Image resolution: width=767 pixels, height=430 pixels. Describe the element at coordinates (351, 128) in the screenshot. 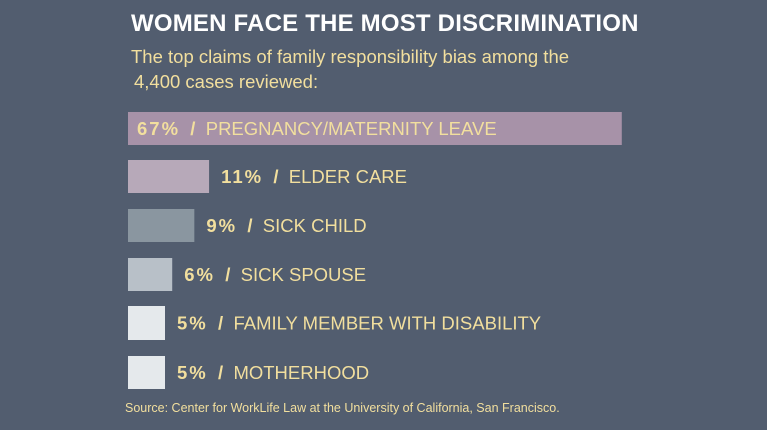

I see `category-label: PREGNANCY/MATERNITY LEAVE` at that location.